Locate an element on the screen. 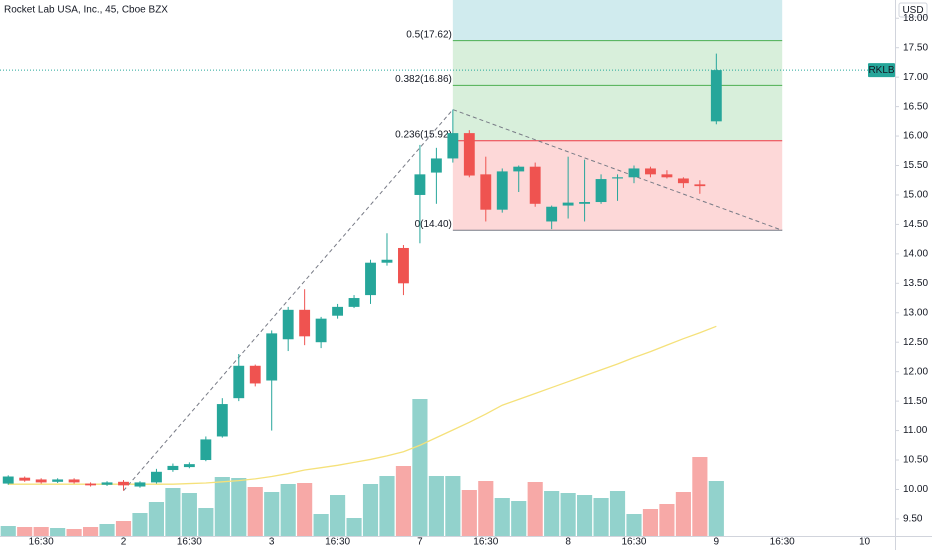 This screenshot has width=932, height=550. y-tick-label: 17.00 is located at coordinates (915, 77).